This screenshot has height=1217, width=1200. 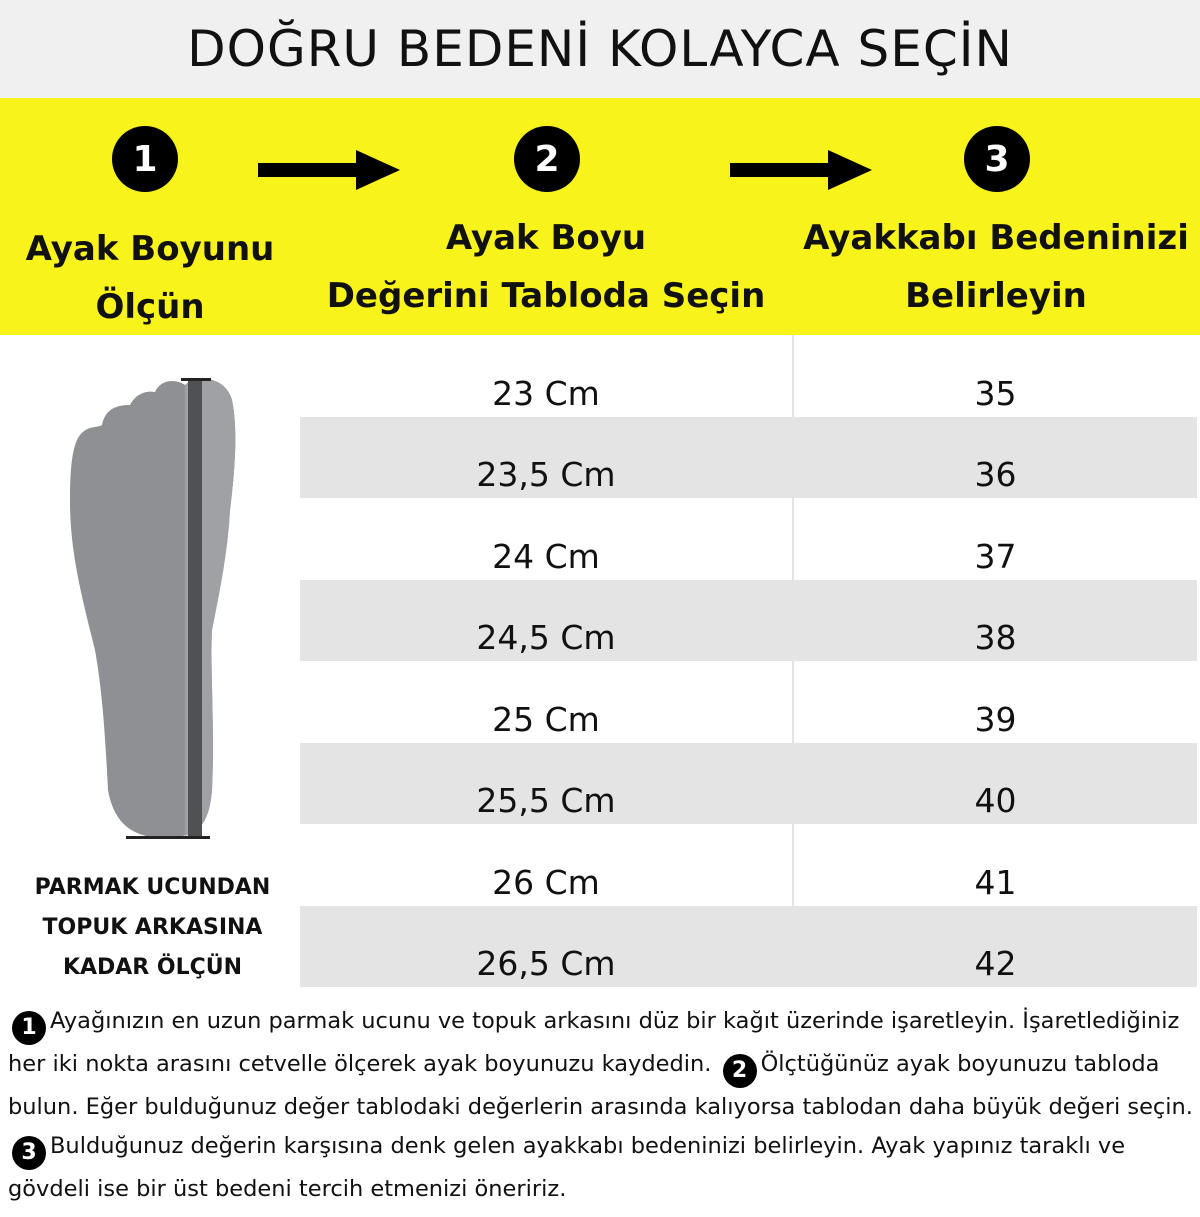 What do you see at coordinates (739, 1070) in the screenshot?
I see `step-2-badge-icon: 2` at bounding box center [739, 1070].